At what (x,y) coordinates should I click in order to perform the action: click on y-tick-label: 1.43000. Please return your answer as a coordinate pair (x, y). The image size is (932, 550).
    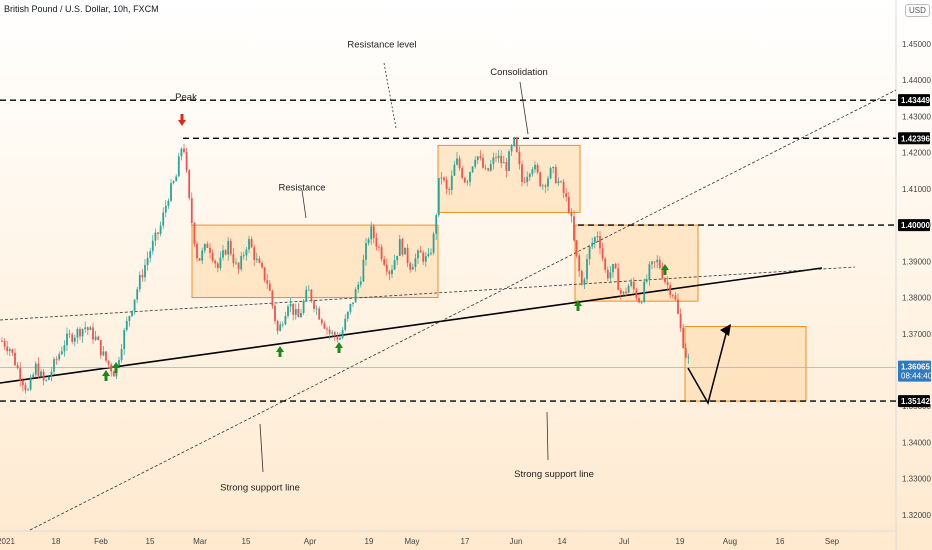
    Looking at the image, I should click on (916, 116).